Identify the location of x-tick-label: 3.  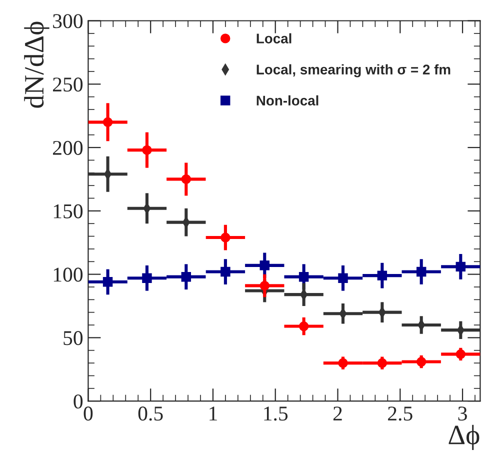
(462, 413).